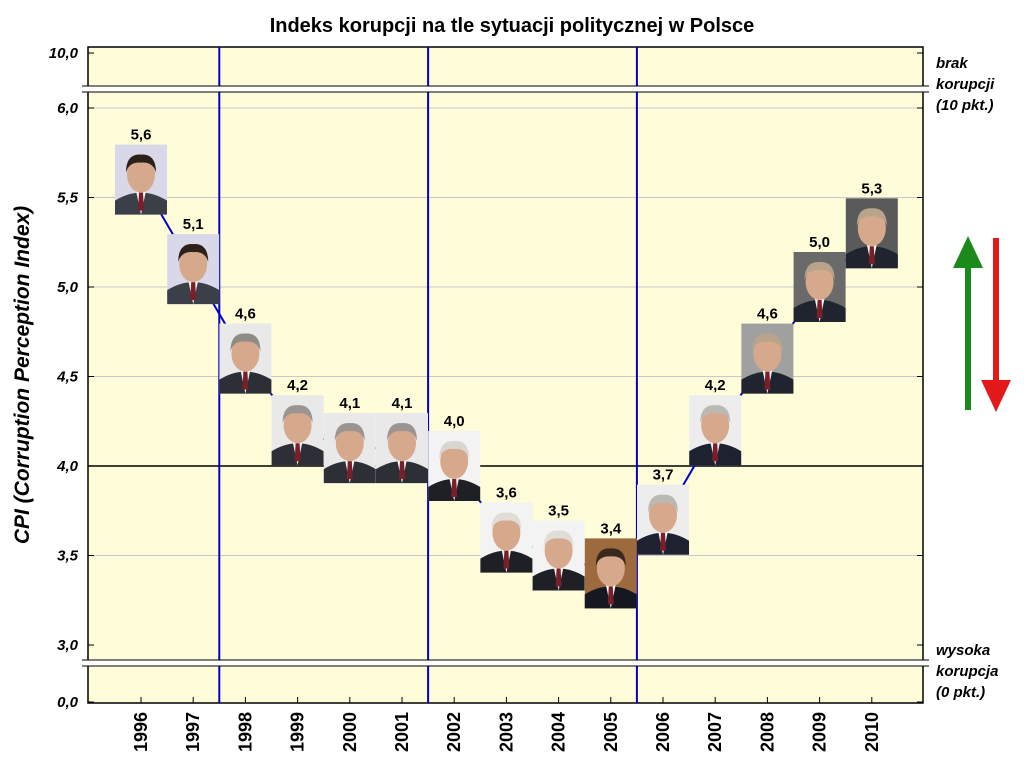 This screenshot has height=768, width=1024. I want to click on x-tick-label: 1999, so click(298, 732).